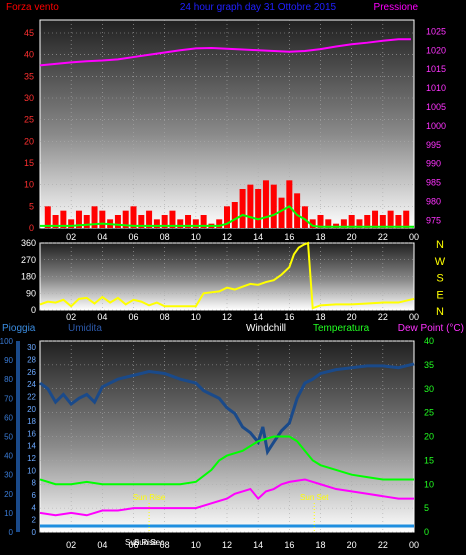 The width and height of the screenshot is (466, 555). Describe the element at coordinates (436, 69) in the screenshot. I see `y-tick-right-p1: 1015` at that location.